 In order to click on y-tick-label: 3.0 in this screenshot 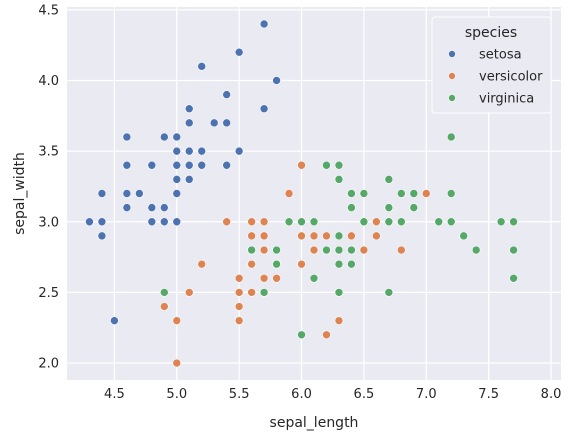, I will do `click(48, 222)`.